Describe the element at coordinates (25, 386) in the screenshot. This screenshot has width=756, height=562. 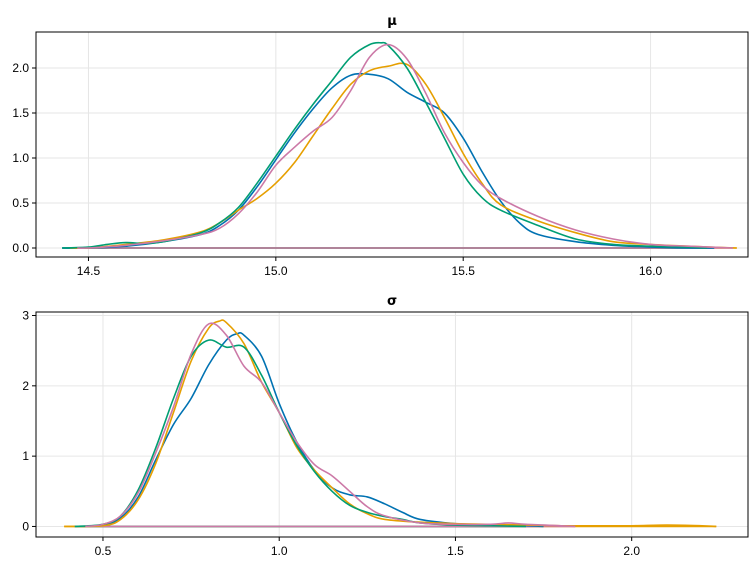
I see `y-tick-label: 2` at that location.